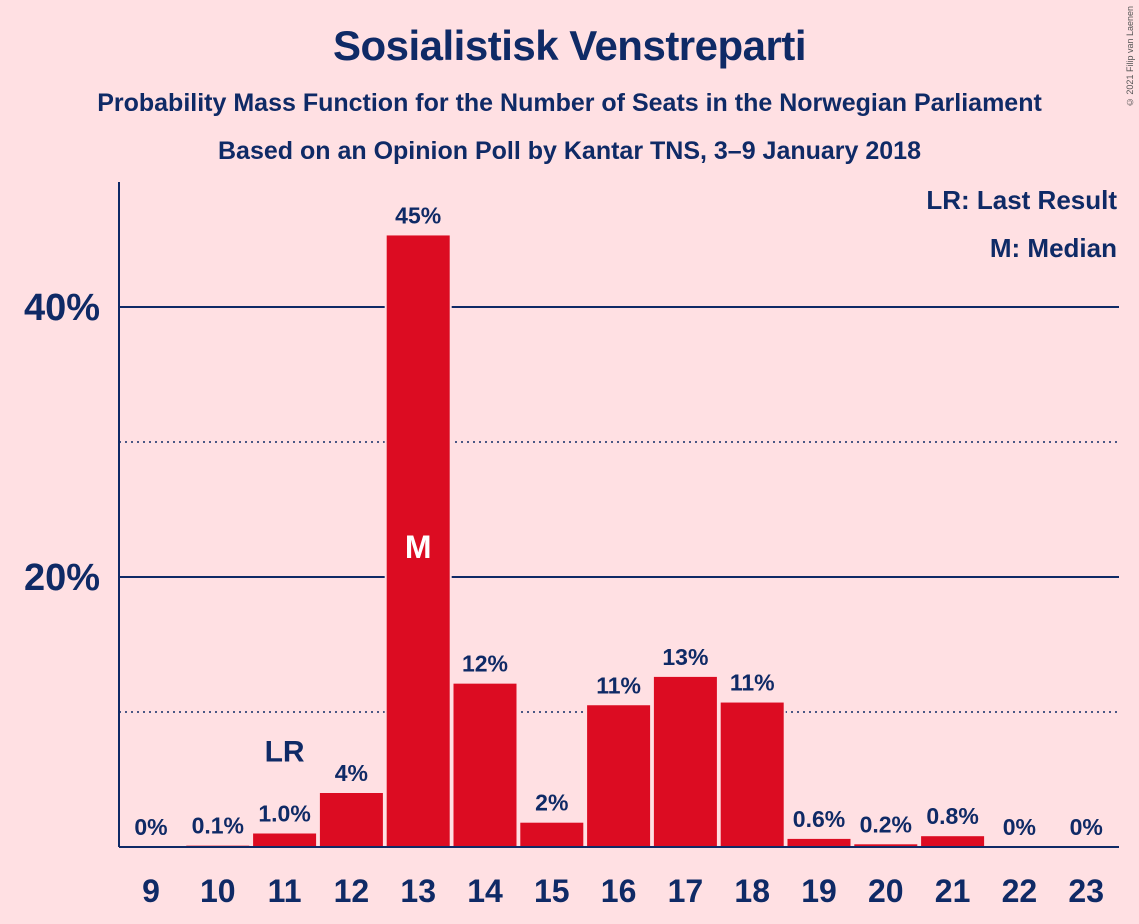  What do you see at coordinates (1053, 248) in the screenshot?
I see `legend-median: M: Median` at bounding box center [1053, 248].